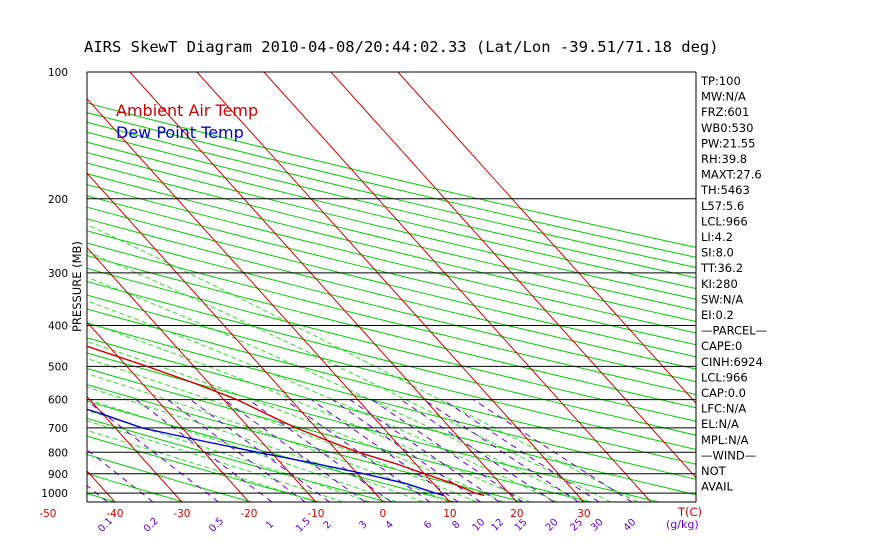  I want to click on stability-index-item: TT:36.2, so click(721, 268).